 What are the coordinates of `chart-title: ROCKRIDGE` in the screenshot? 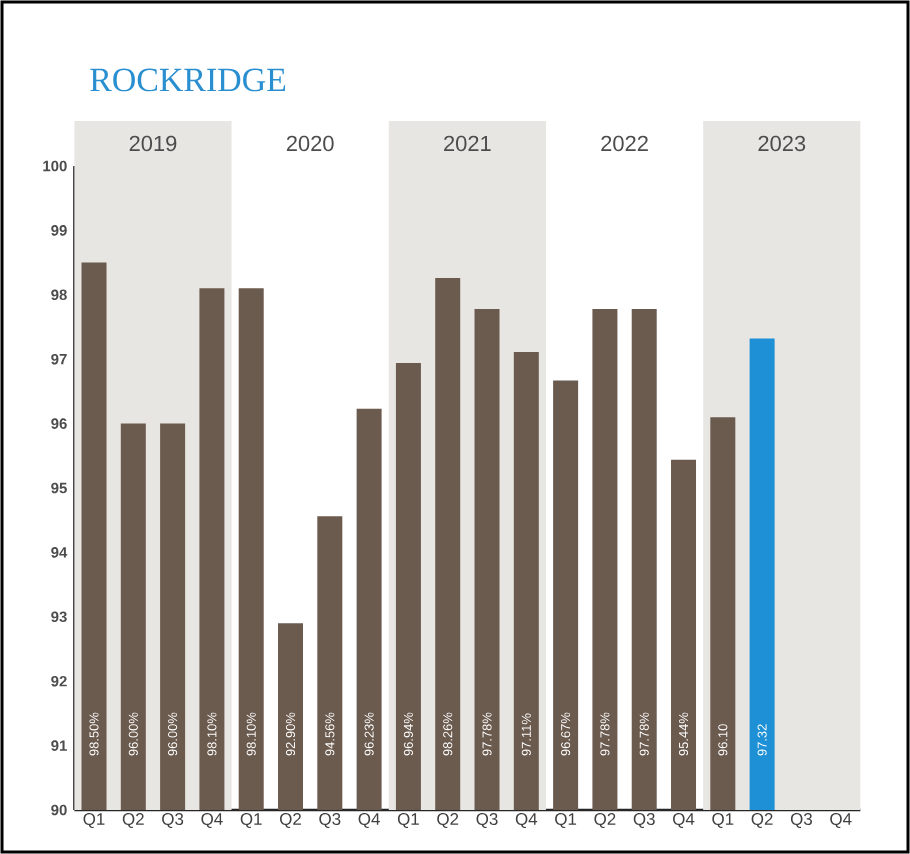 It's located at (188, 80).